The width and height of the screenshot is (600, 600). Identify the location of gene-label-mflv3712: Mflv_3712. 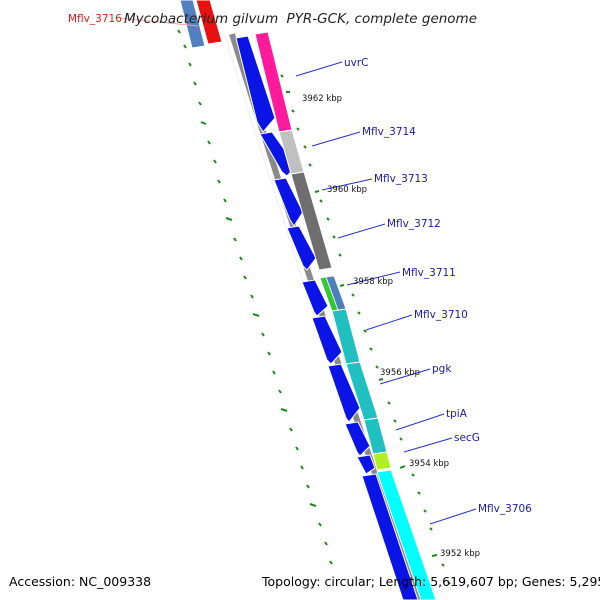
(414, 224).